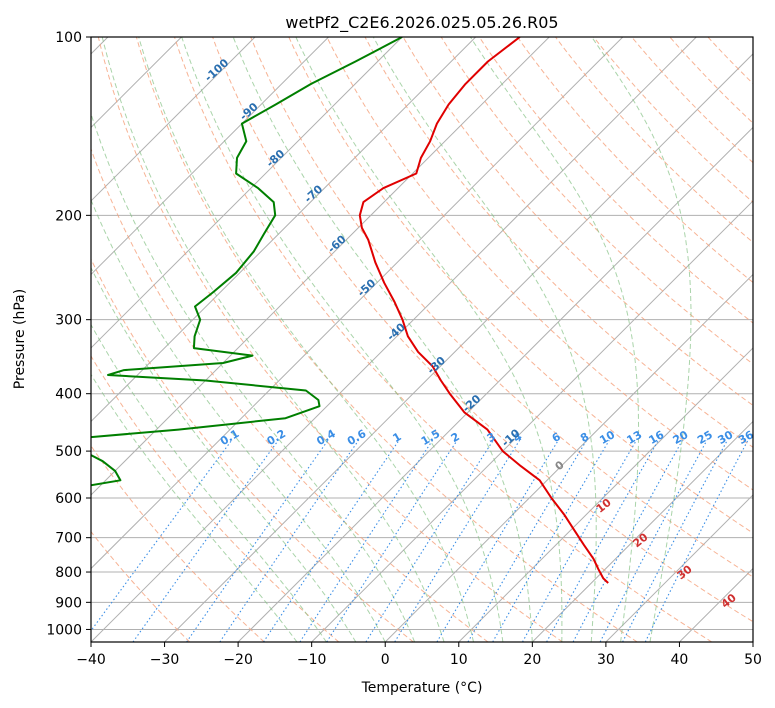 Image resolution: width=775 pixels, height=708 pixels. Describe the element at coordinates (68, 452) in the screenshot. I see `y-tick-label: 500` at that location.